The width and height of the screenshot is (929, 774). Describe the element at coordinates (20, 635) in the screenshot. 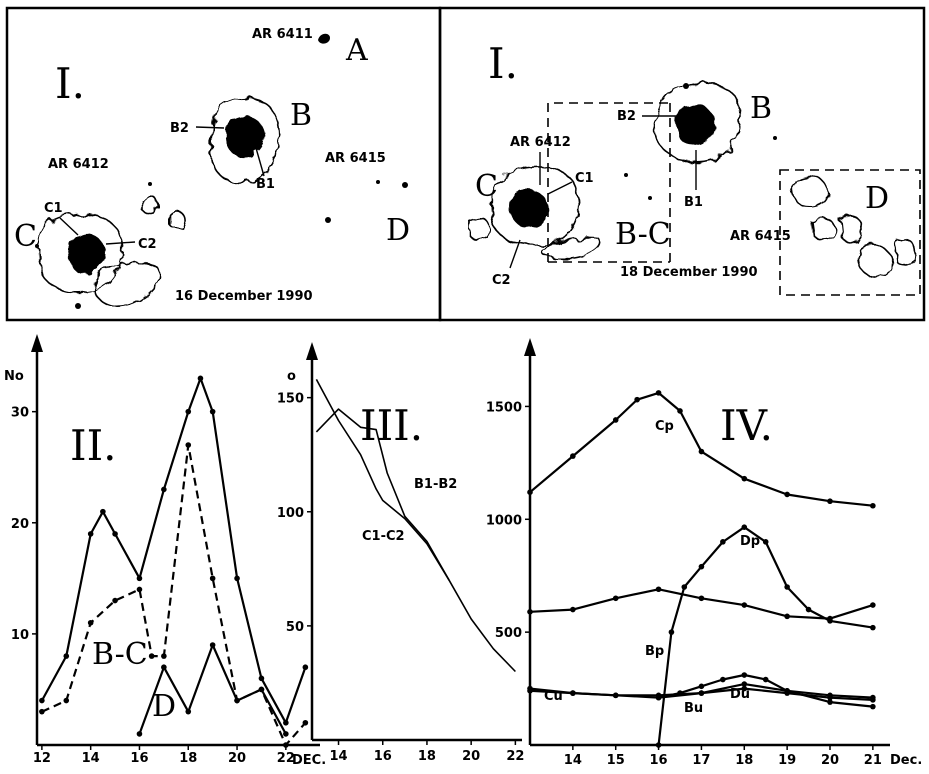

I see `y-tick-label: 10` at that location.